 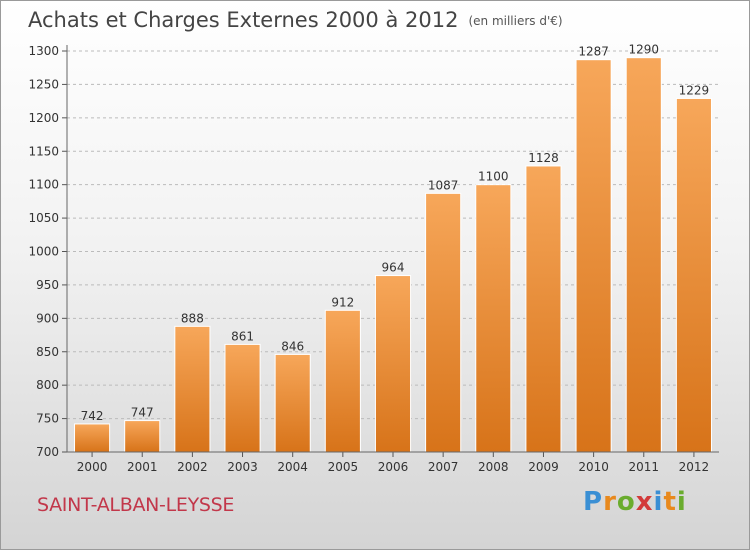 I want to click on logo-letter: o, so click(x=626, y=502).